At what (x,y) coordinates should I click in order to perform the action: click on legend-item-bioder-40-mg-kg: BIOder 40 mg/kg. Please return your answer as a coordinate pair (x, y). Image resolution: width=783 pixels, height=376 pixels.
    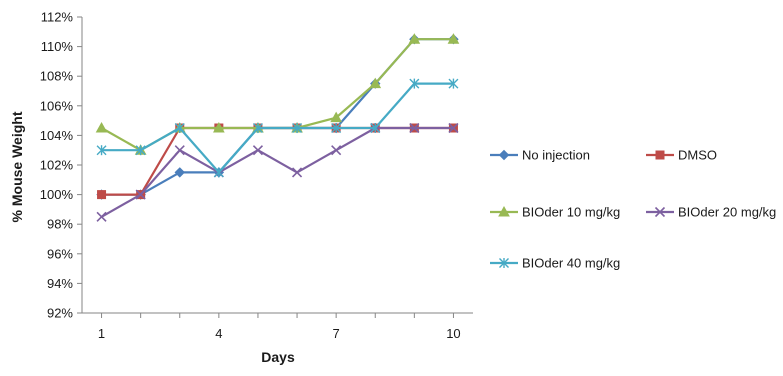
    Looking at the image, I should click on (555, 263).